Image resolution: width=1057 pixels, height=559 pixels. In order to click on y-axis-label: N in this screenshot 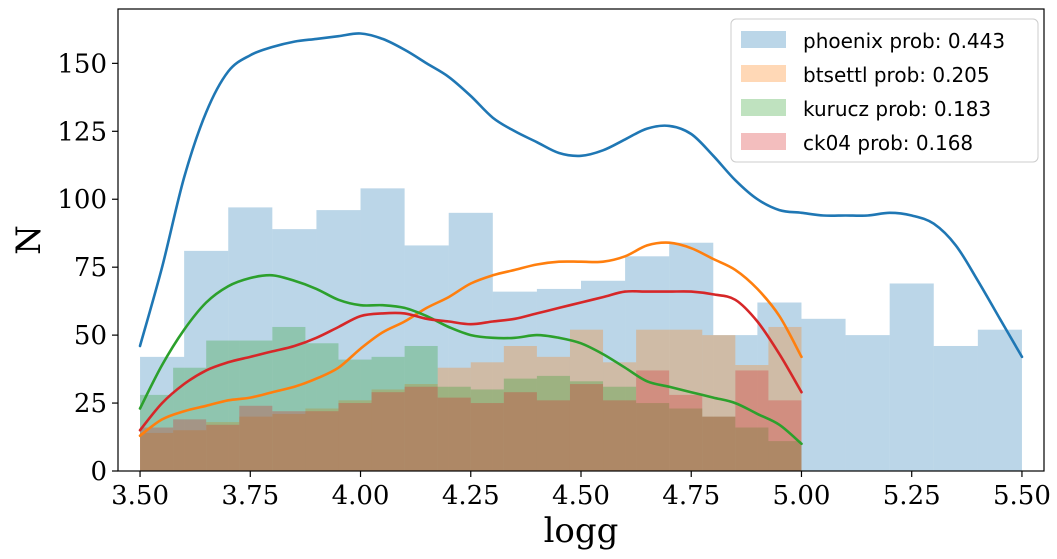, I will do `click(29, 240)`.